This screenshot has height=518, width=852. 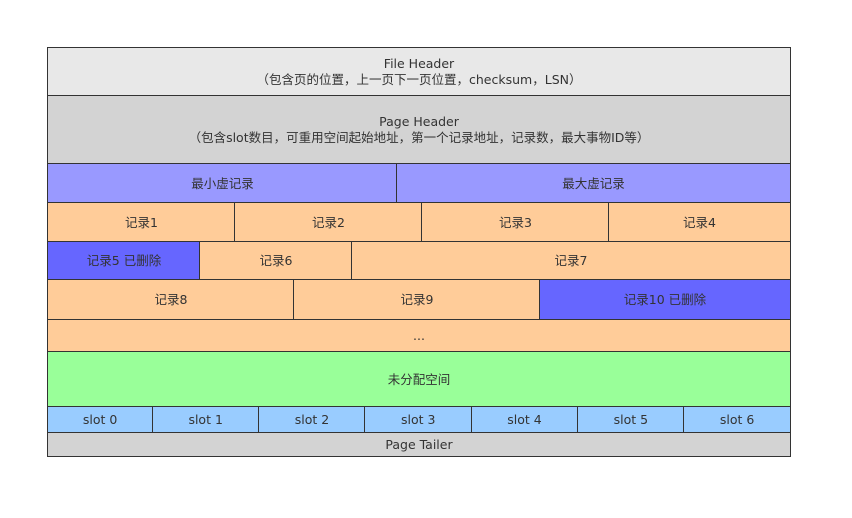 I want to click on record-label: 记录4, so click(x=699, y=222).